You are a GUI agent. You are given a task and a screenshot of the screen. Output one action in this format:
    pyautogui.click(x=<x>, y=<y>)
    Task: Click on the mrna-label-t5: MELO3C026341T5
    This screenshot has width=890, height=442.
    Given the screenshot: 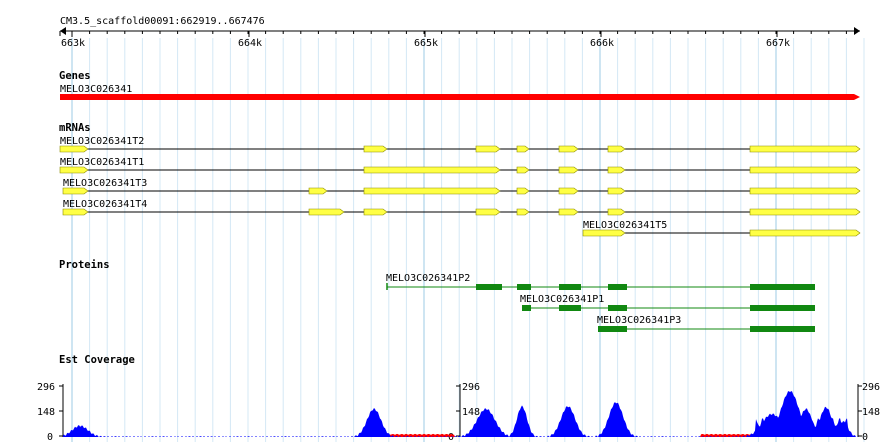 What is the action you would take?
    pyautogui.click(x=625, y=225)
    